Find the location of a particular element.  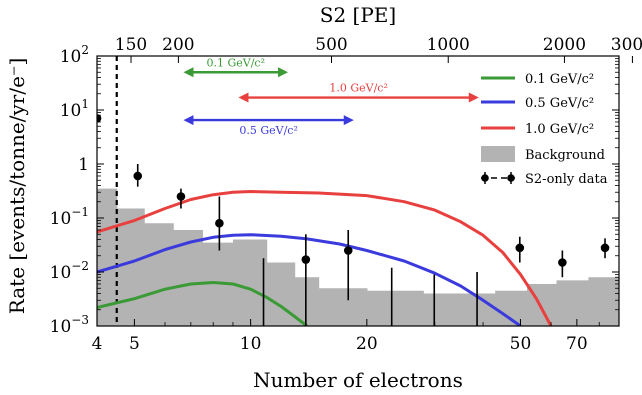

annotation-0: 0.1 GeV/c² is located at coordinates (236, 67).